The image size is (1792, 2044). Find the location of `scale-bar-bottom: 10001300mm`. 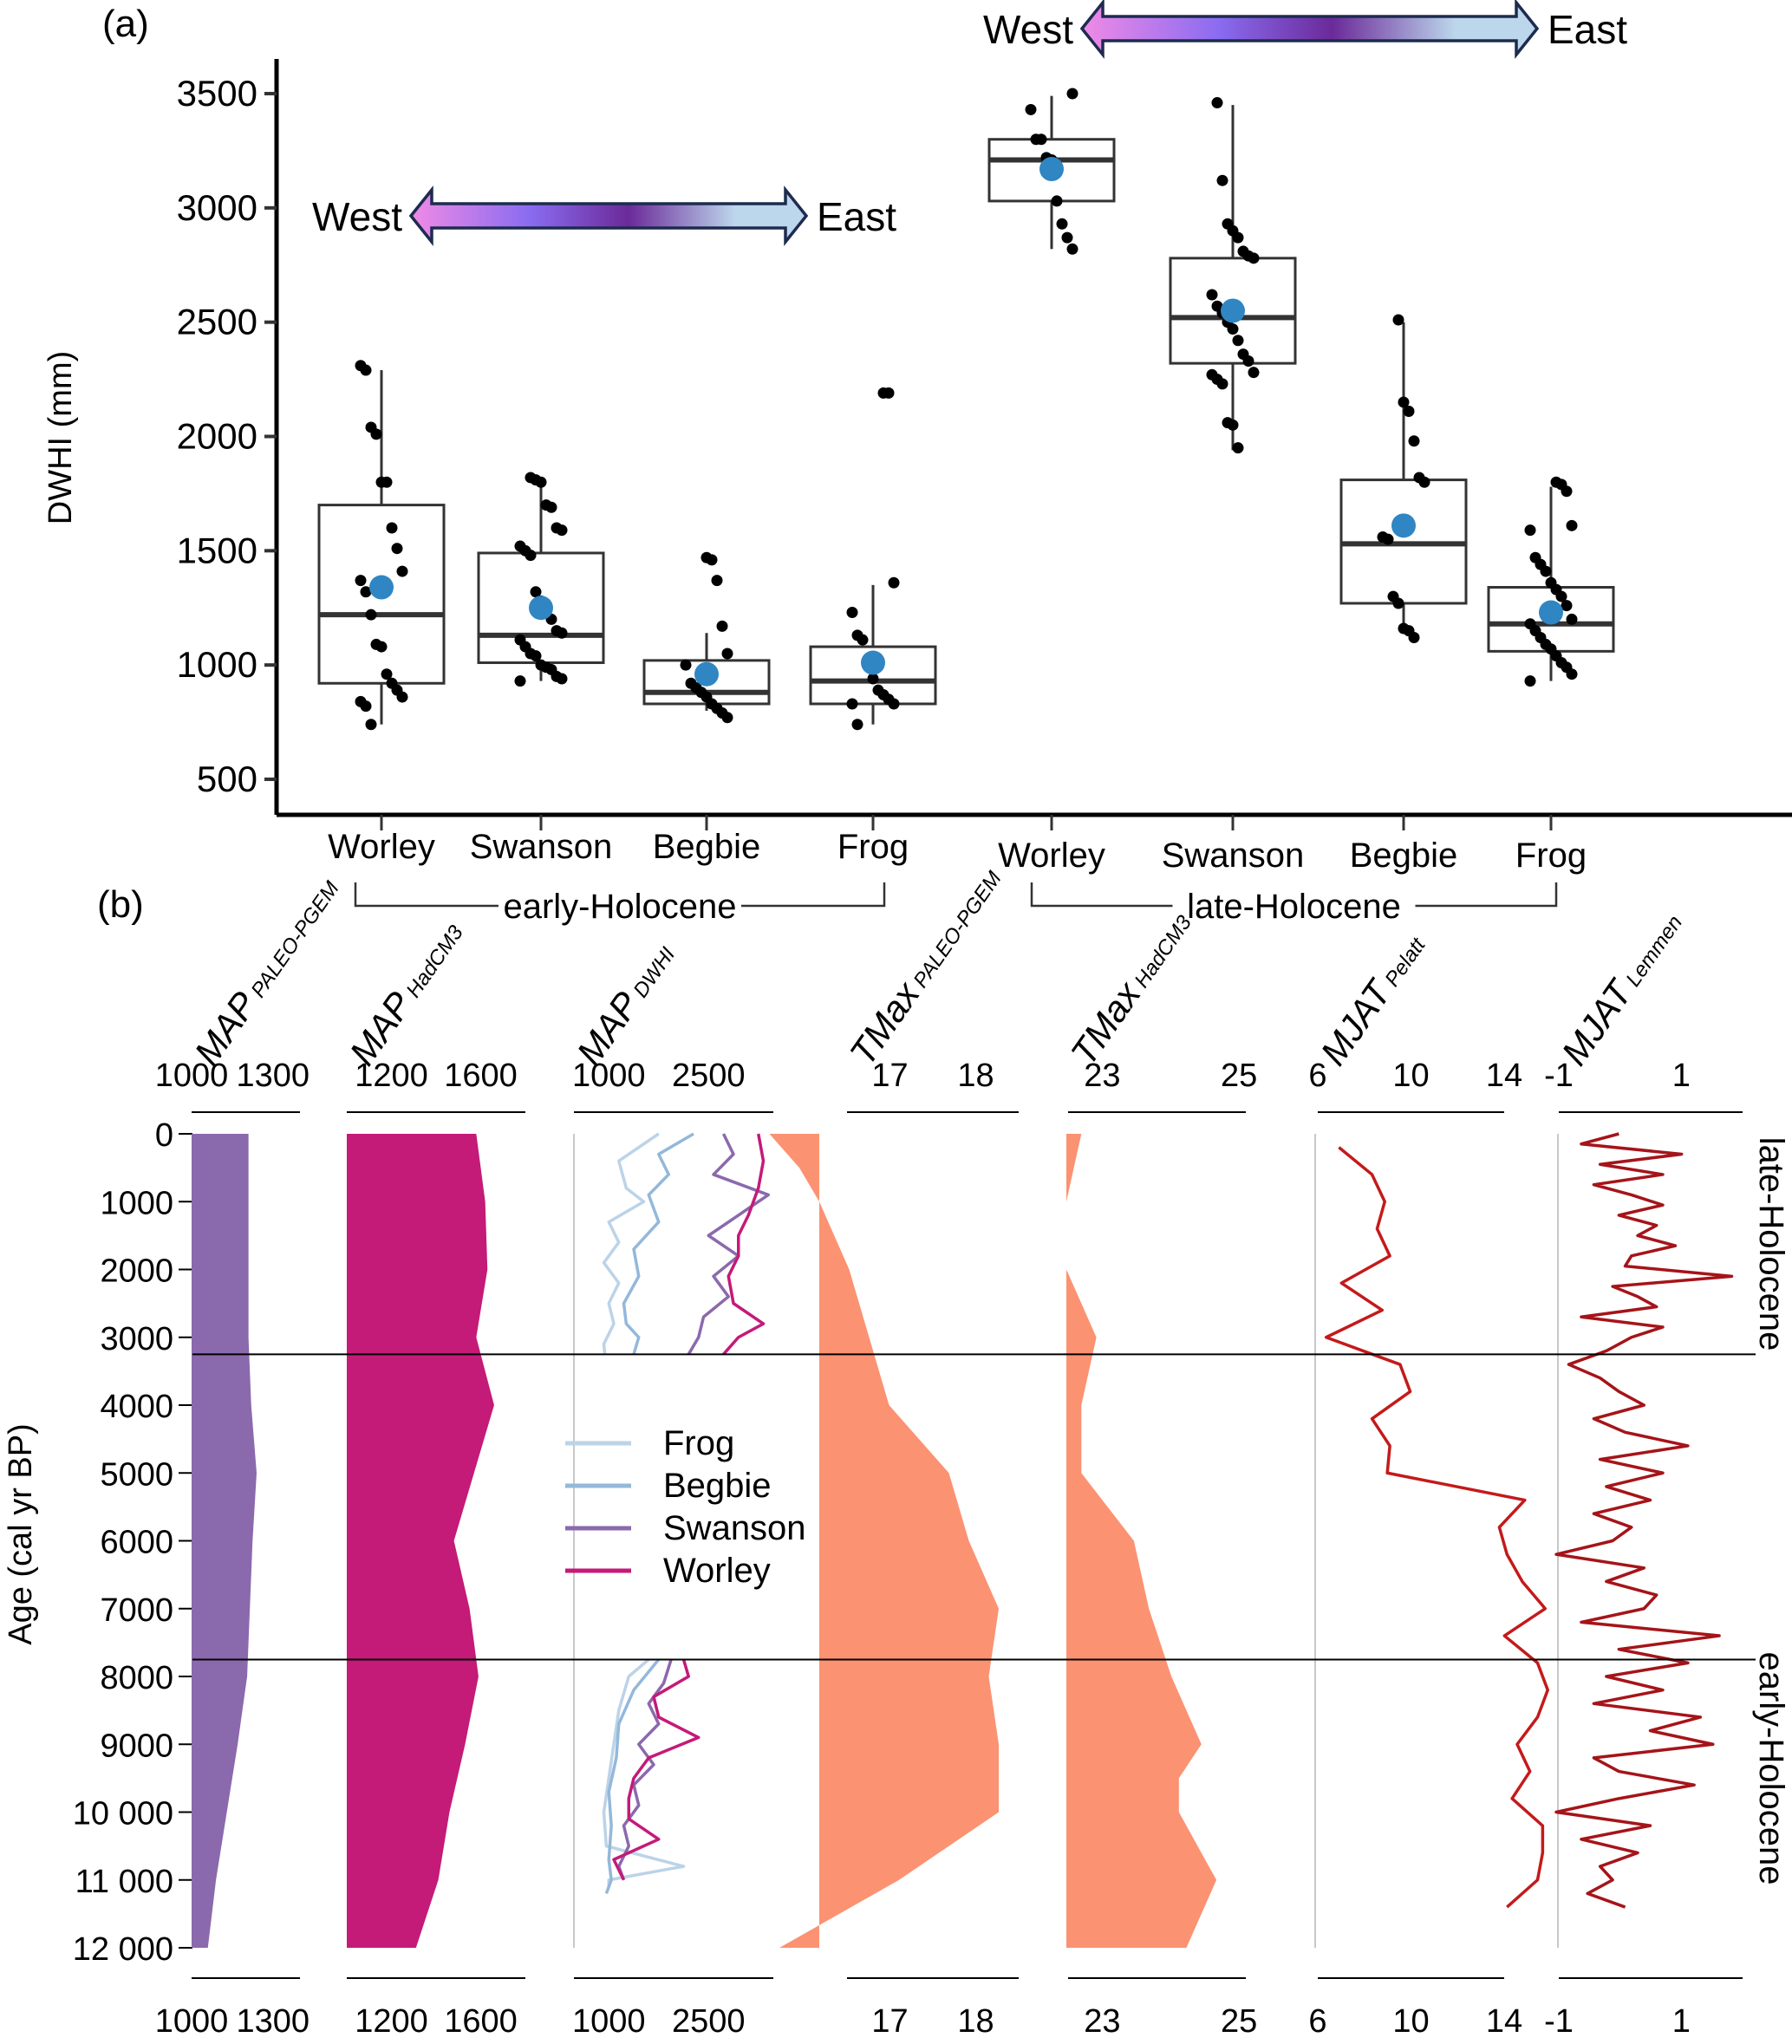

scale-bar-bottom: 10001300mm is located at coordinates (232, 2009).